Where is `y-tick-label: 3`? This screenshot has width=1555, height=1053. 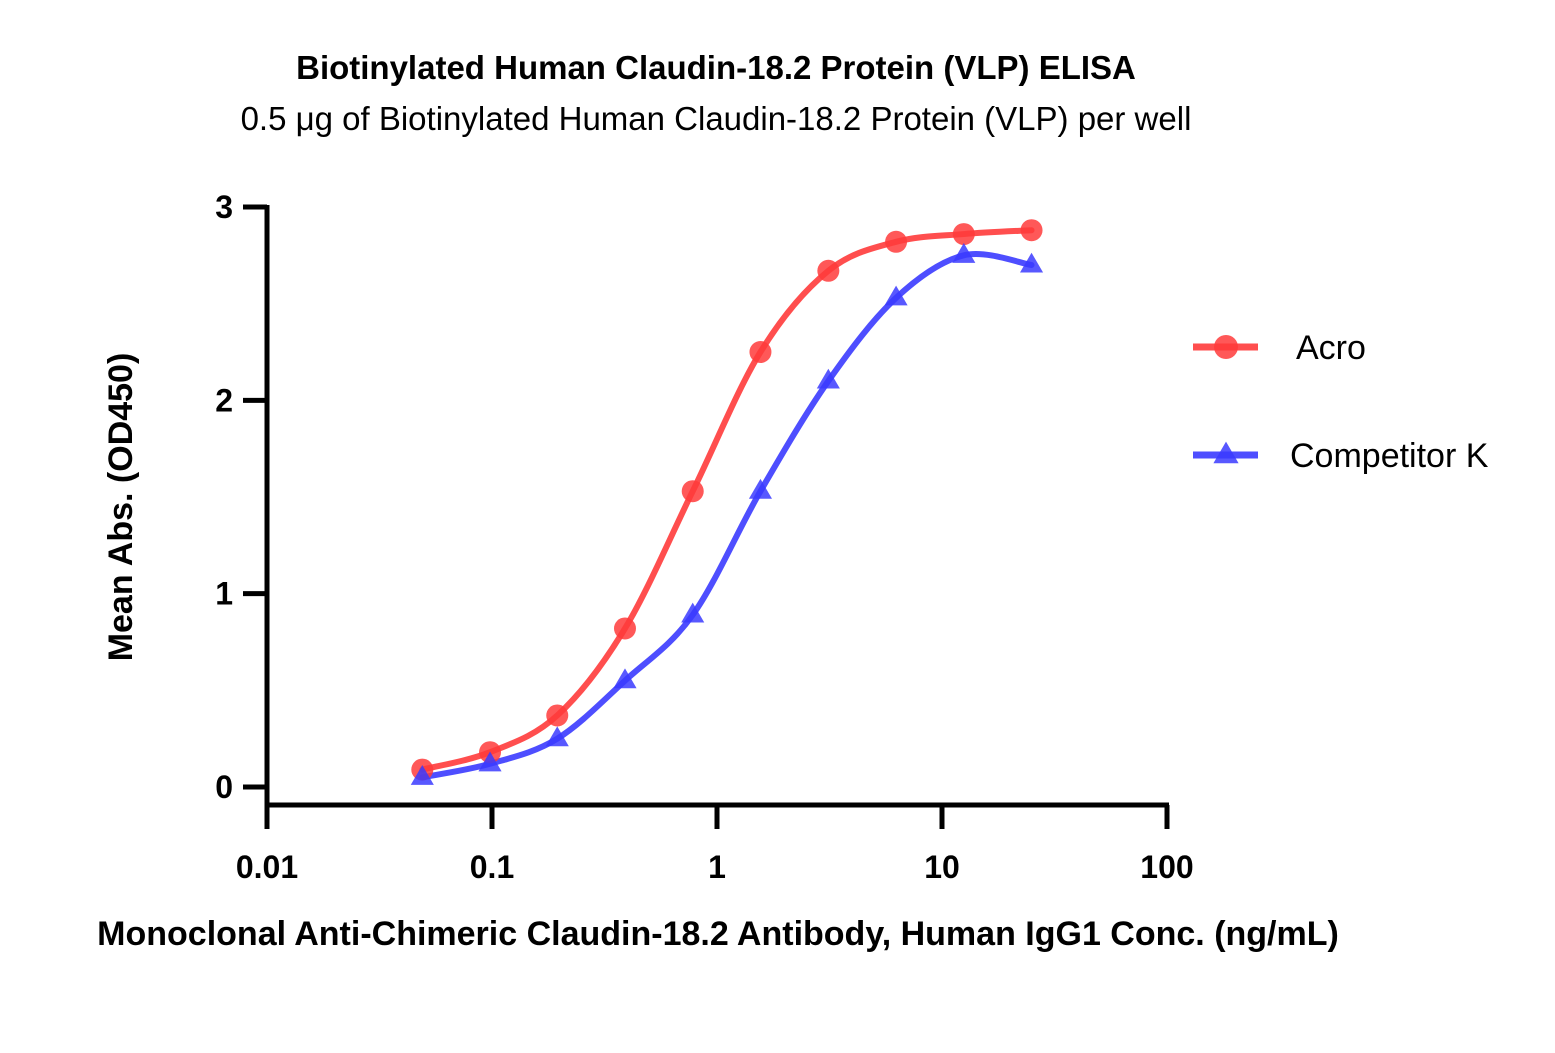 y-tick-label: 3 is located at coordinates (224, 207).